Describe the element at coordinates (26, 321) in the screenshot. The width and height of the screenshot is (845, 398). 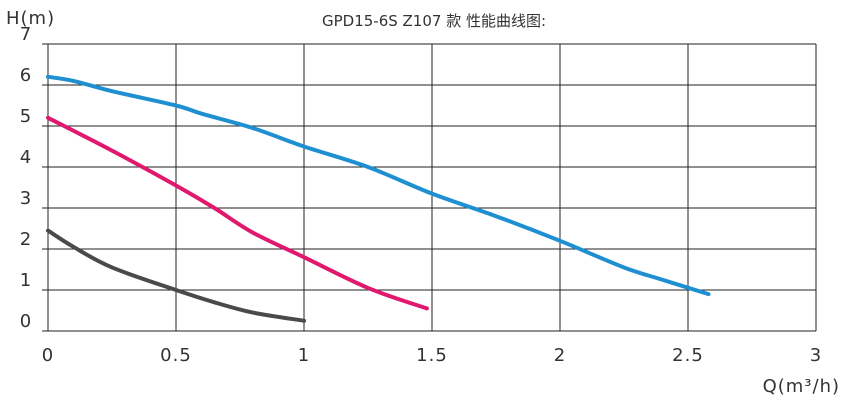
I see `y-tick-label: 0` at that location.